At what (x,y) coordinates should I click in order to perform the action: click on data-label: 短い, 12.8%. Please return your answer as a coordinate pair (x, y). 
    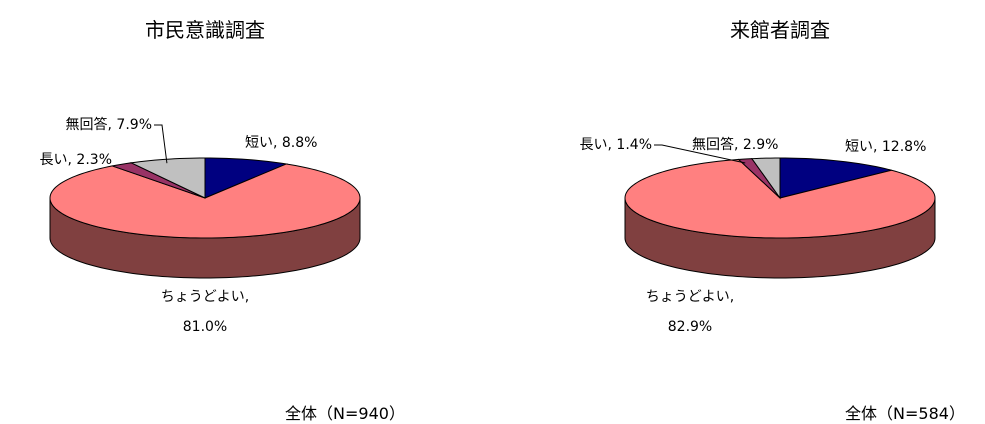
    Looking at the image, I should click on (886, 147).